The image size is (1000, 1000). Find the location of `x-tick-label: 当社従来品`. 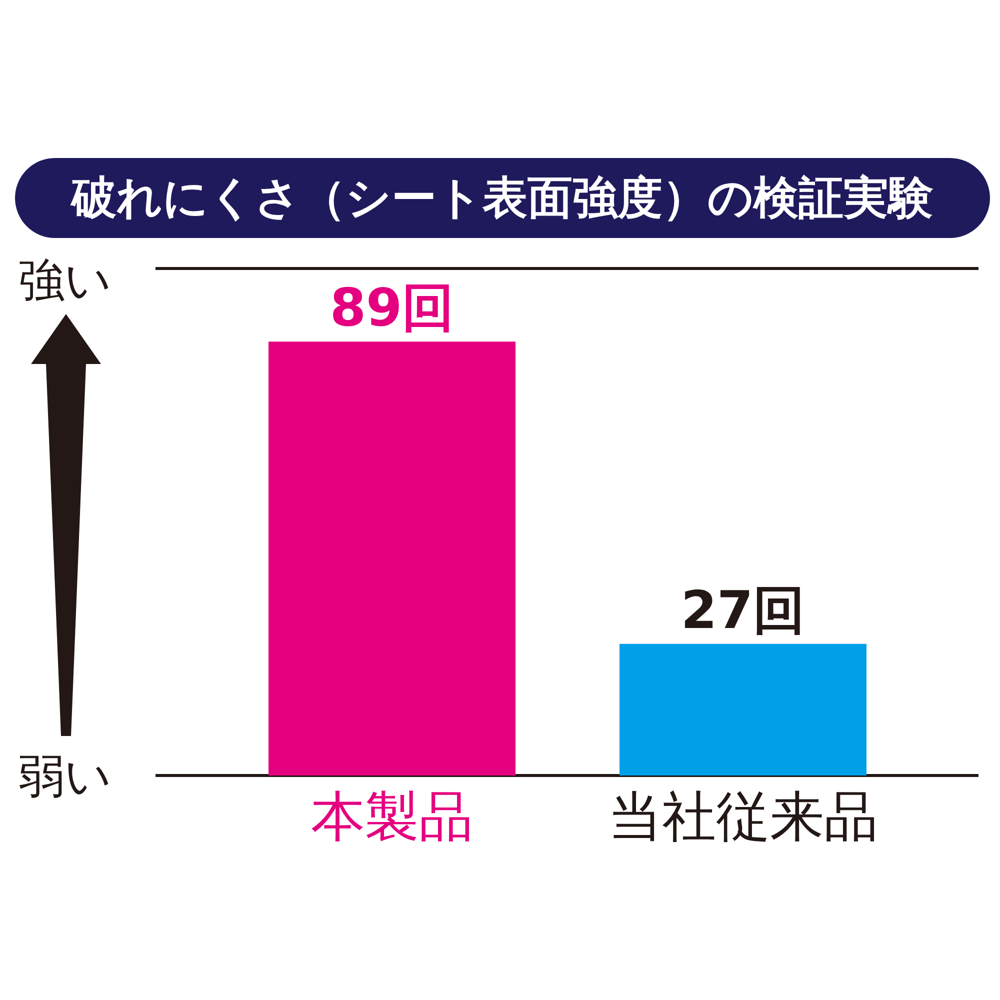

x-tick-label: 当社従来品 is located at coordinates (743, 816).